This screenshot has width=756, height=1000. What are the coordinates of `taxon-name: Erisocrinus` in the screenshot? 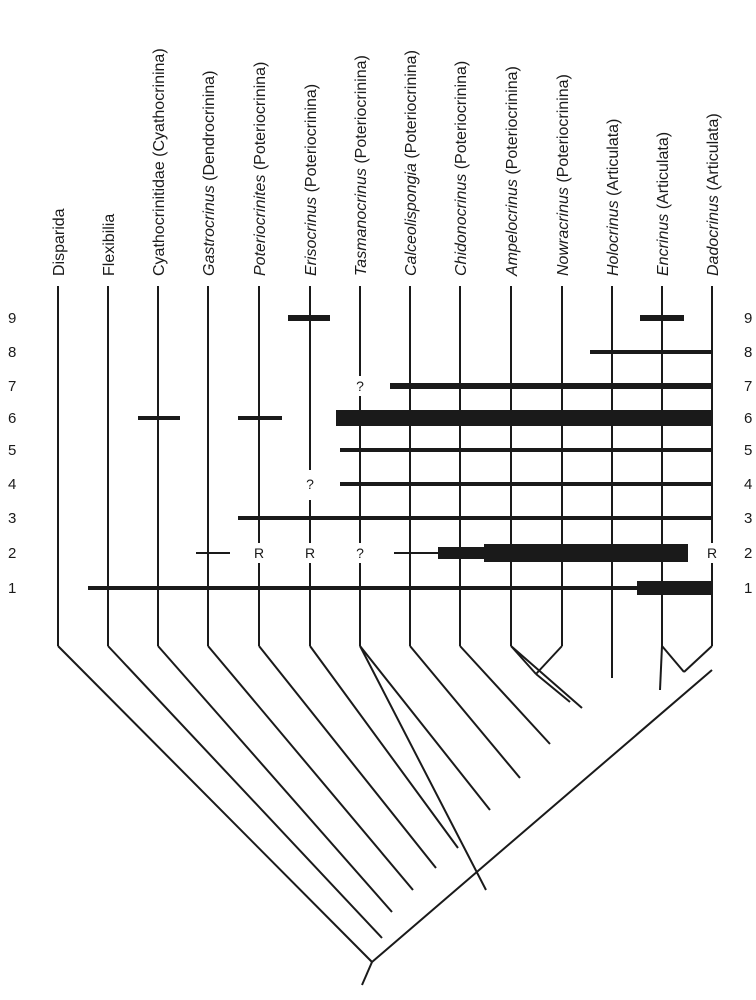 It's located at (311, 236).